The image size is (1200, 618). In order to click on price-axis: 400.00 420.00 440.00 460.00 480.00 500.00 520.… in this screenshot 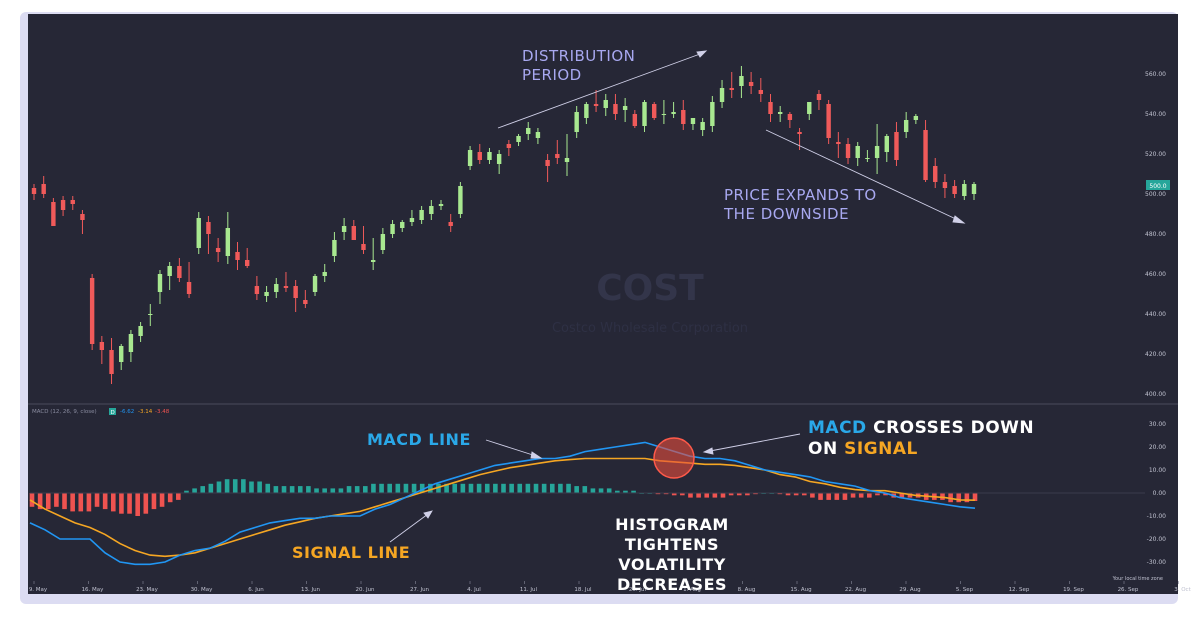, I will do `click(1155, 234)`.